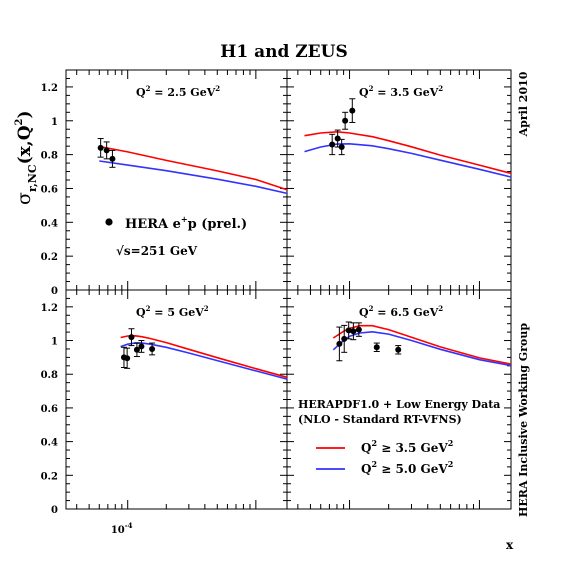  I want to click on y-axis-label-close: ), so click(25, 114).